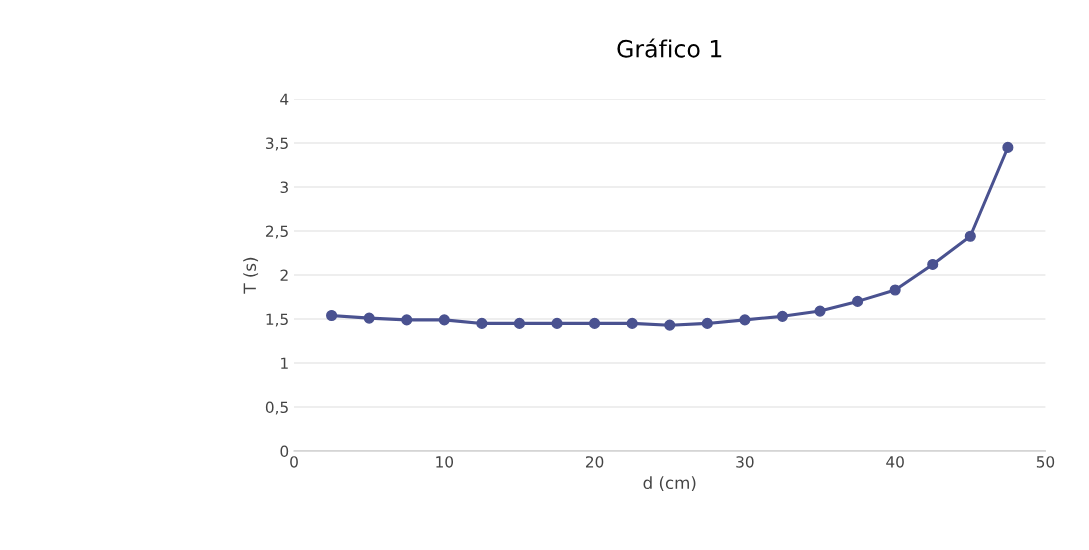 The image size is (1089, 550). What do you see at coordinates (277, 320) in the screenshot?
I see `y-tick-label: 1,5` at bounding box center [277, 320].